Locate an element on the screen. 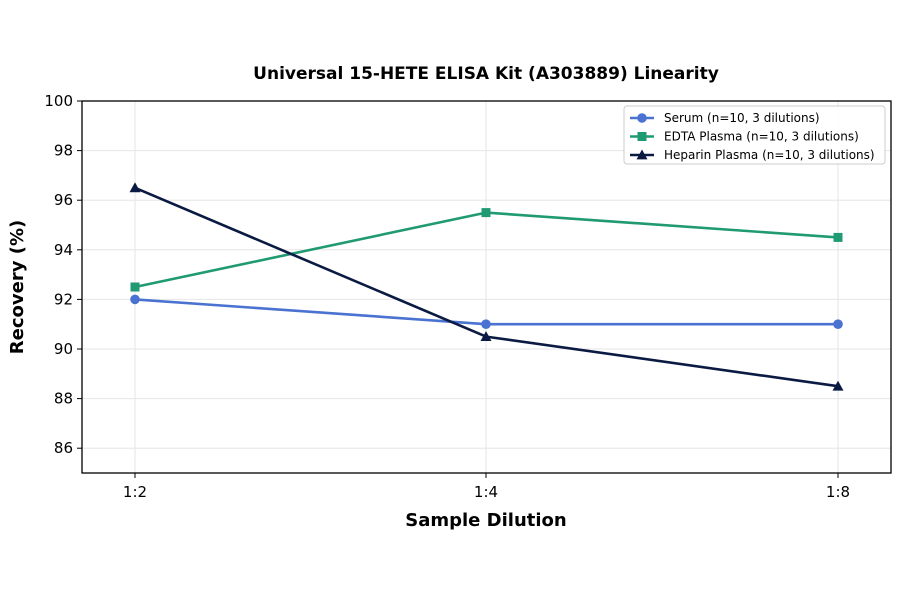 This screenshot has width=900, height=594. x-tick-label: 1:8 is located at coordinates (838, 492).